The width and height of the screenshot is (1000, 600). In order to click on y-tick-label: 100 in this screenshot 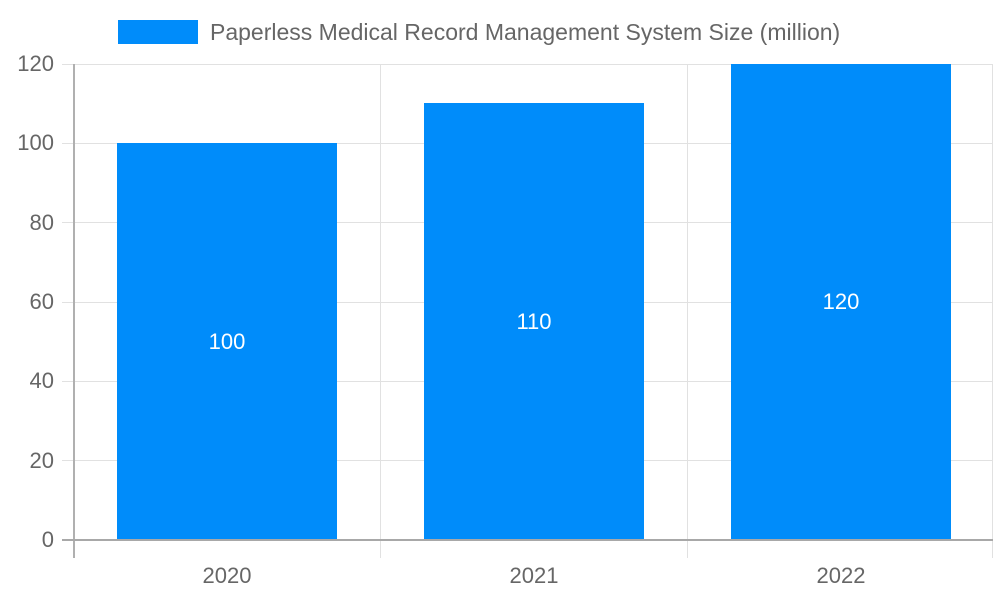, I will do `click(35, 142)`.